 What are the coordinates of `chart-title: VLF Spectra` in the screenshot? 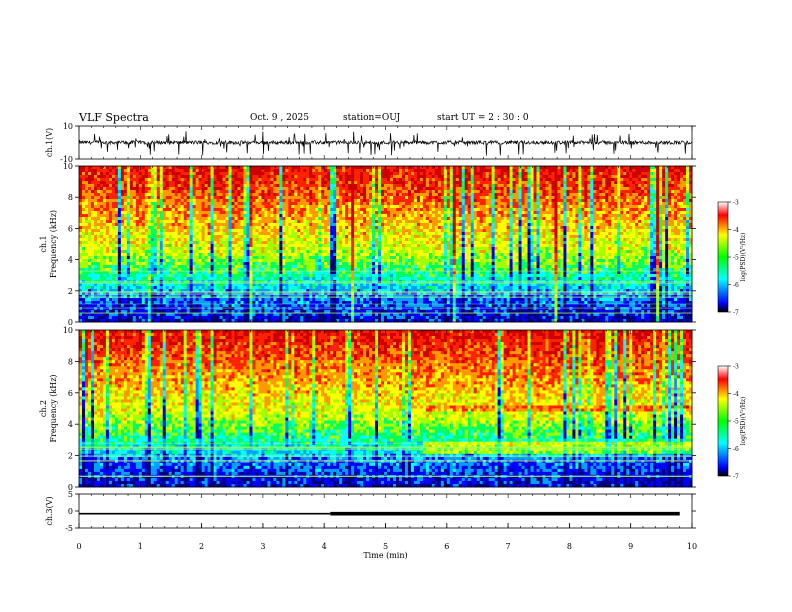 It's located at (114, 117).